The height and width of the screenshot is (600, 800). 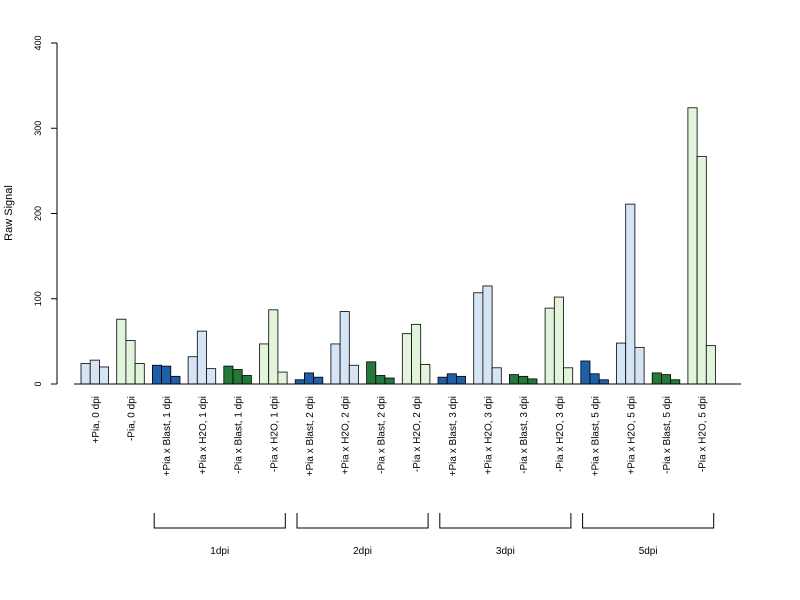 What do you see at coordinates (417, 434) in the screenshot?
I see `category-label: -Pia x H2O, 2 dpi` at bounding box center [417, 434].